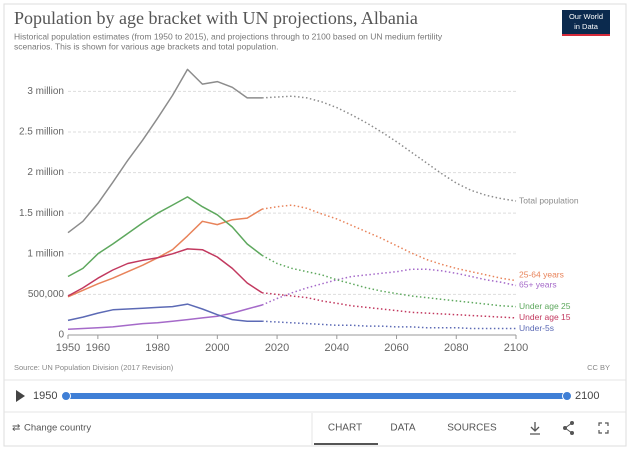 This screenshot has height=456, width=631. Describe the element at coordinates (41, 213) in the screenshot. I see `y-tick-label: 1.5 million` at that location.